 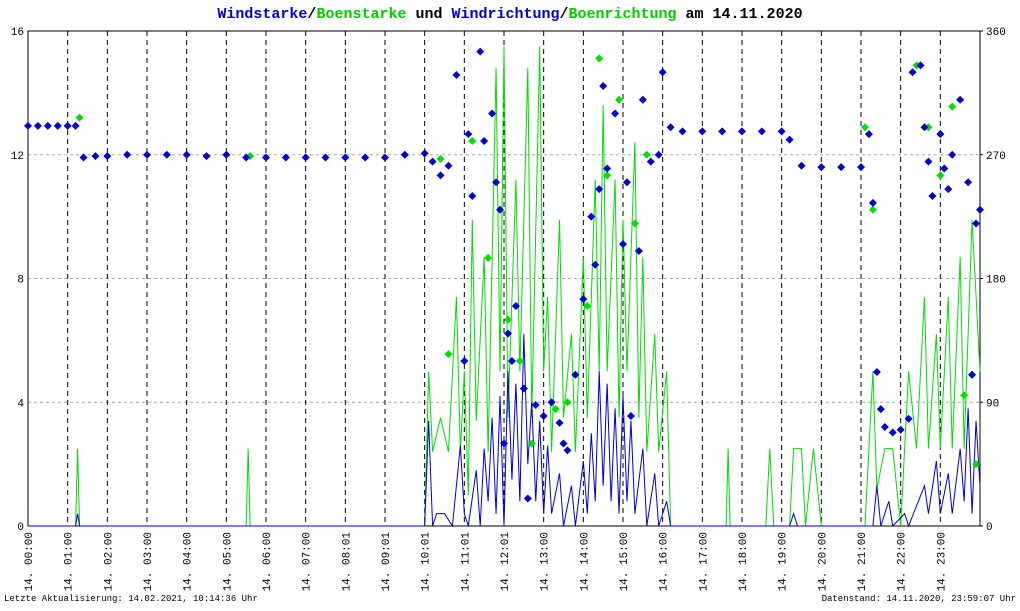 What do you see at coordinates (585, 561) in the screenshot?
I see `x-tick-label: 14. 14:00` at bounding box center [585, 561].